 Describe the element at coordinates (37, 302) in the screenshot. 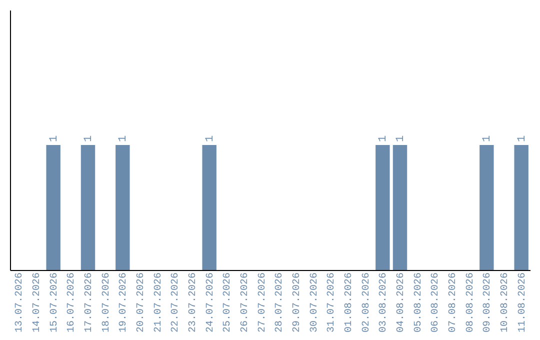

I see `x-tick-label: 14.07.2026` at that location.